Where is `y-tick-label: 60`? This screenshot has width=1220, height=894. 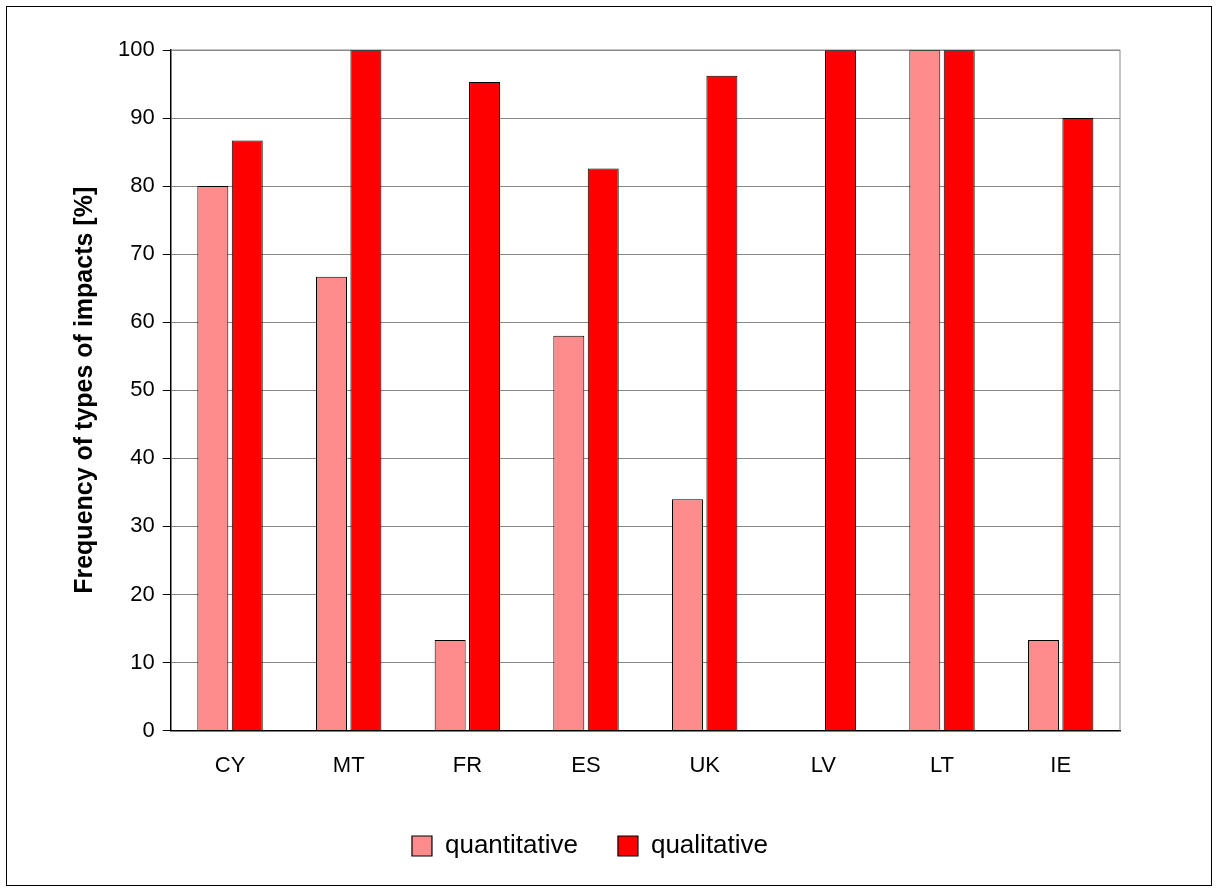 y-tick-label: 60 is located at coordinates (142, 321).